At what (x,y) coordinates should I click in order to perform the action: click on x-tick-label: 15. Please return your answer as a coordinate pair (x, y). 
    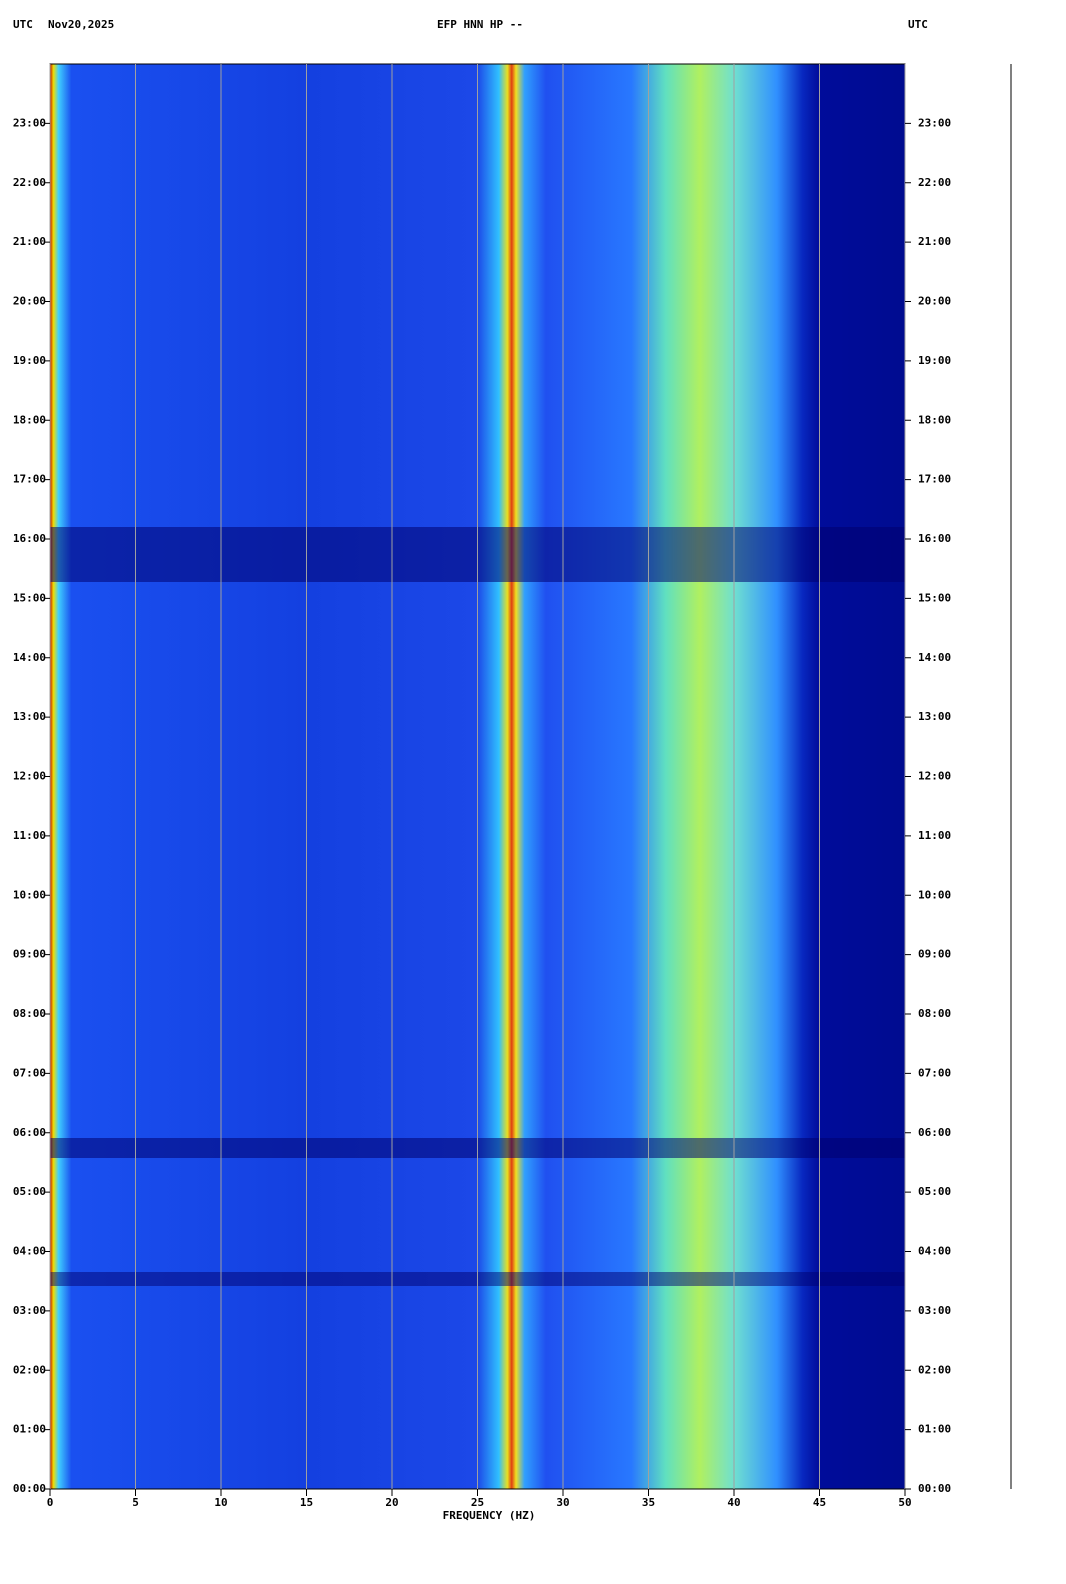
    Looking at the image, I should click on (306, 1502).